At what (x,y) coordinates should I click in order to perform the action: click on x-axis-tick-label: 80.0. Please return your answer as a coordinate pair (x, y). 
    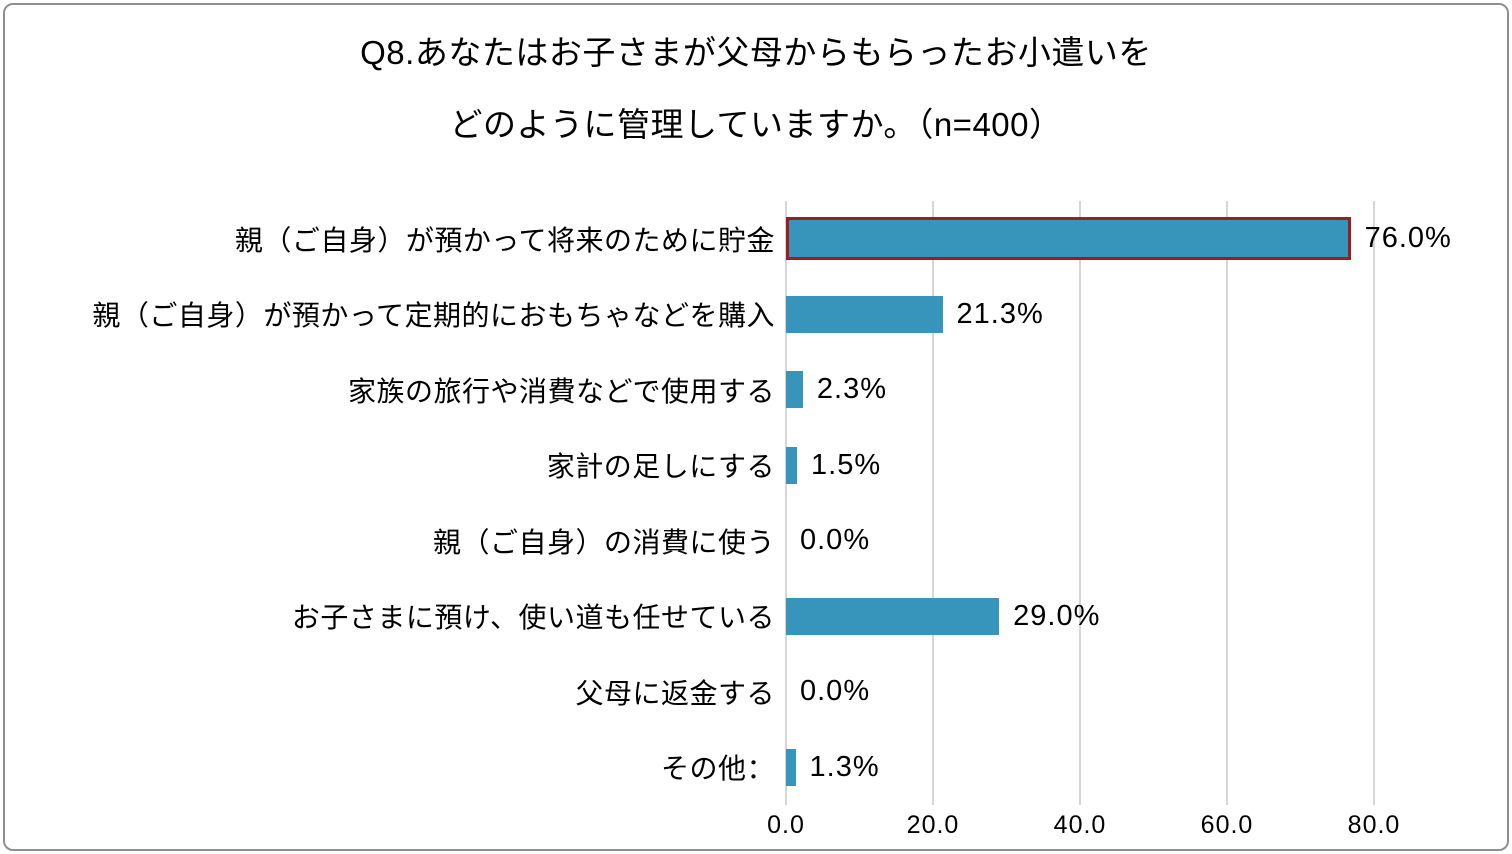
    Looking at the image, I should click on (1374, 825).